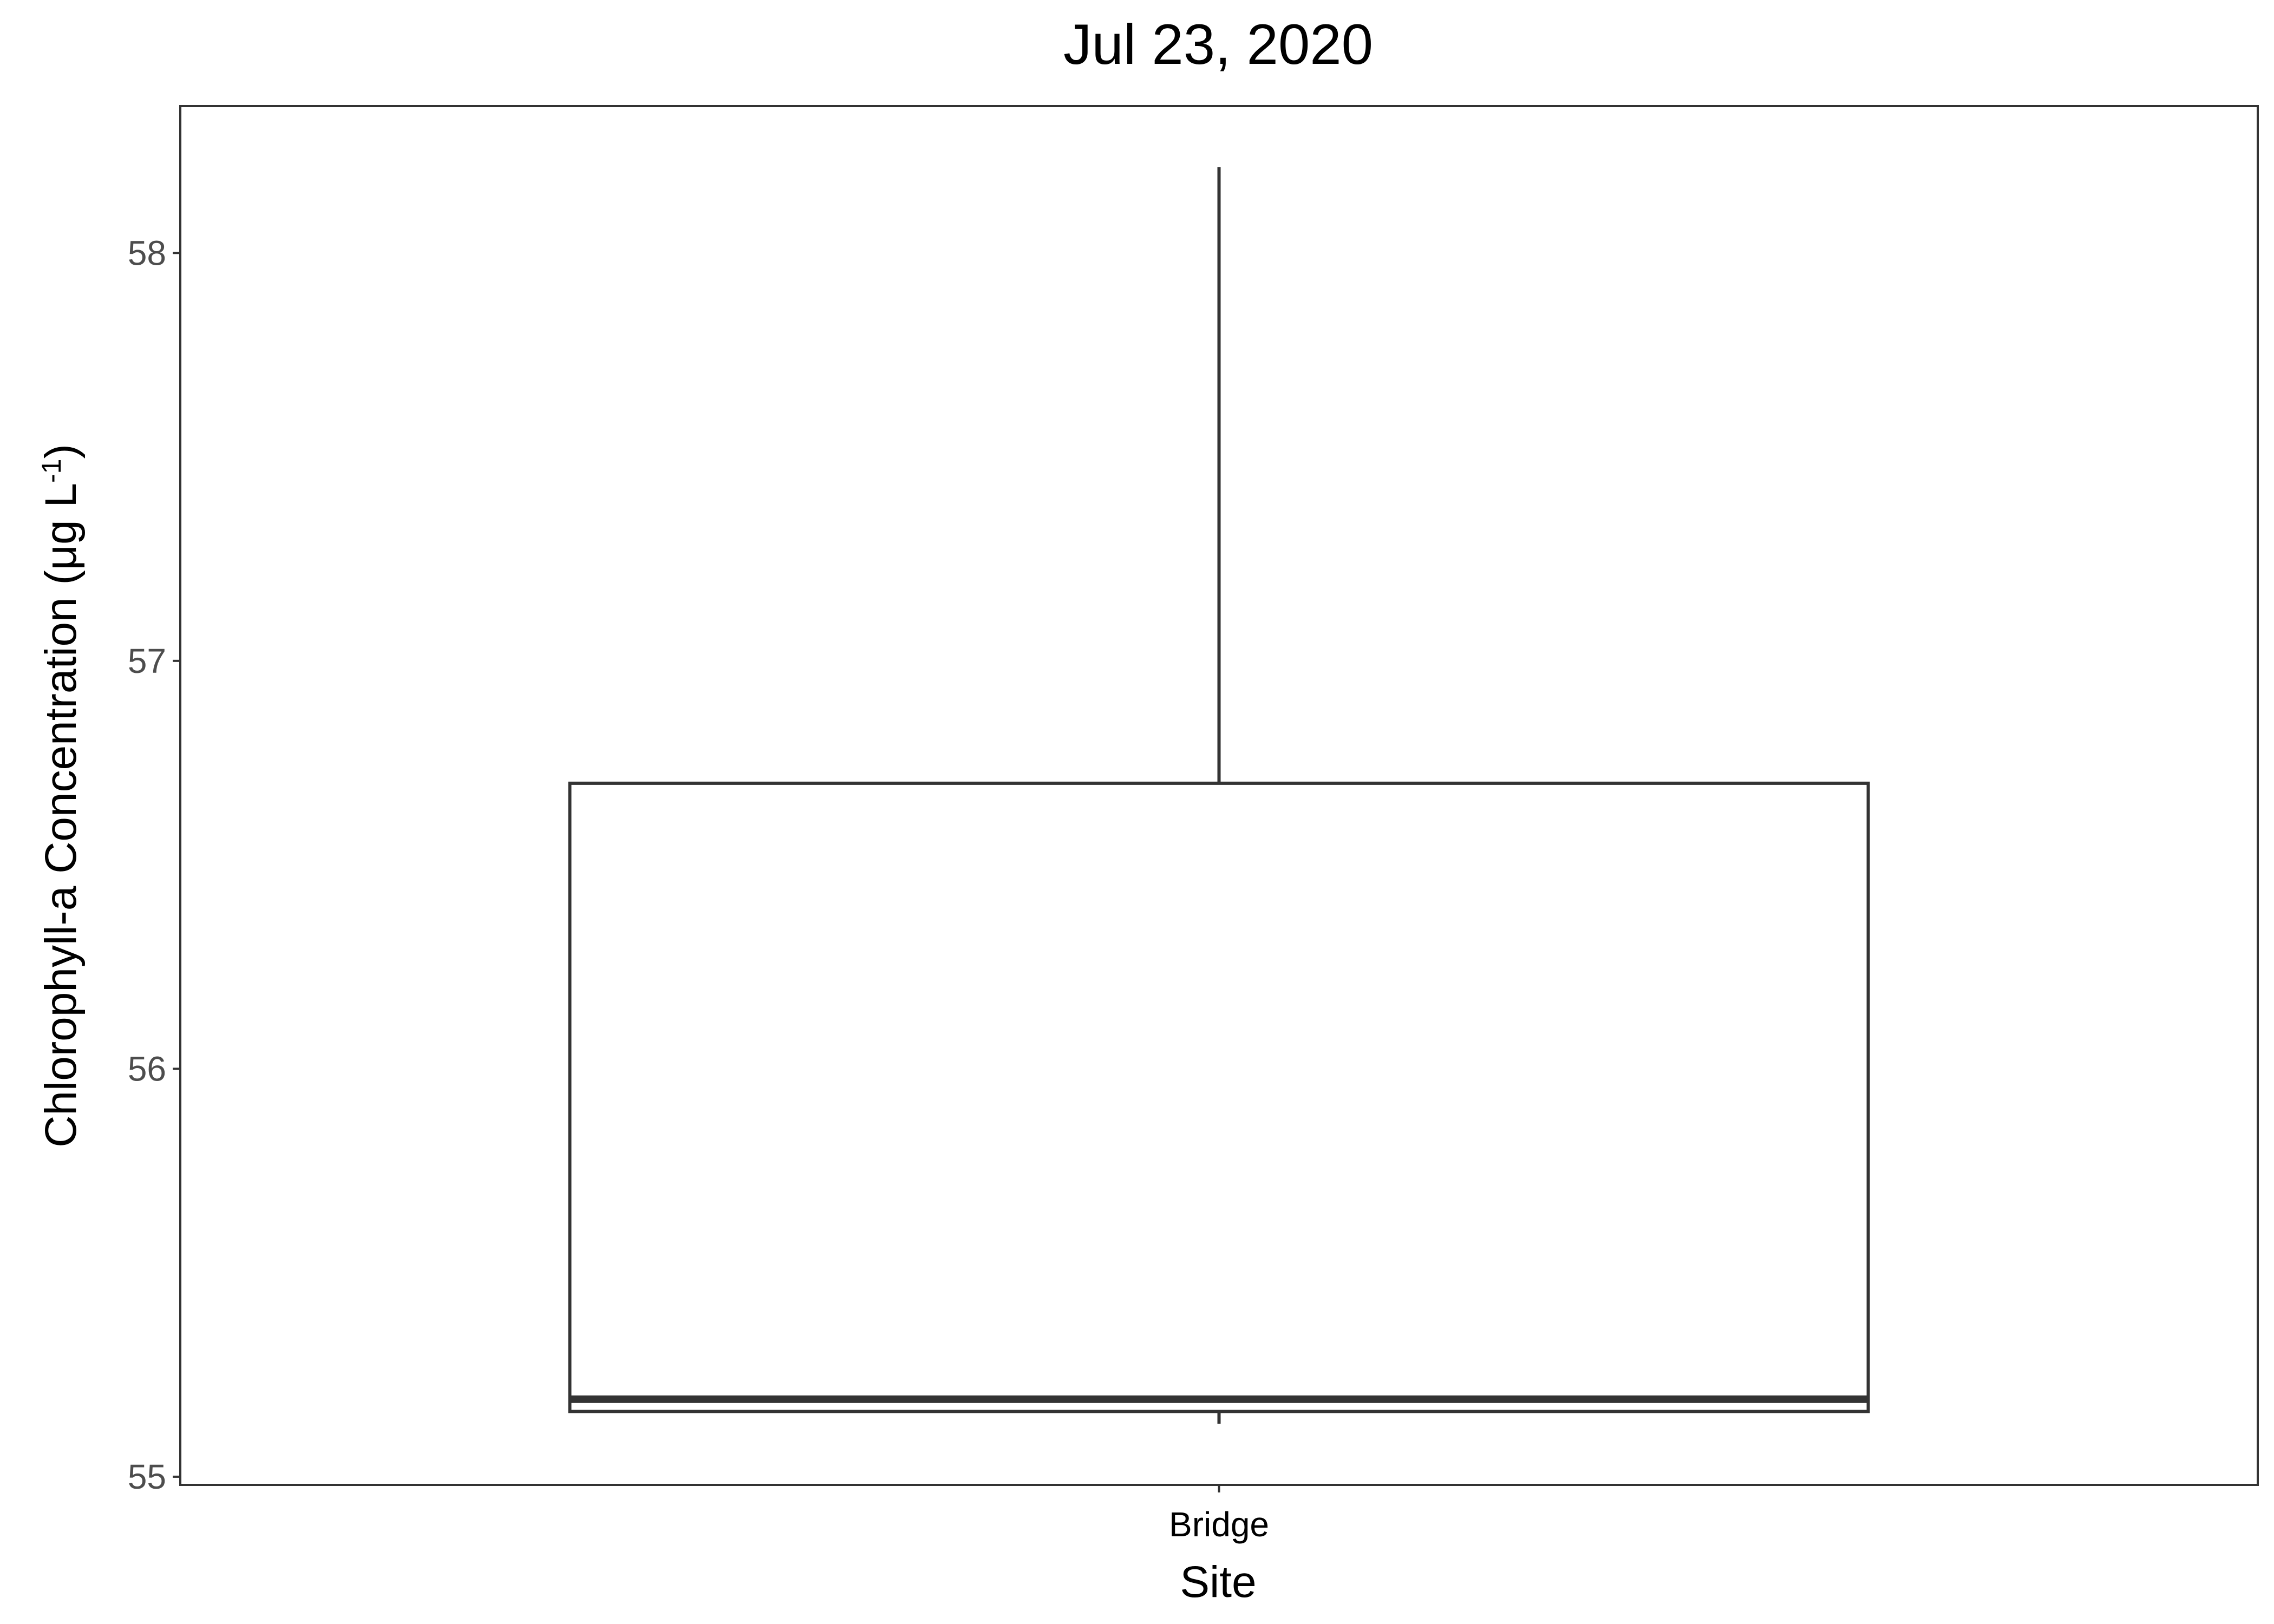  I want to click on x-axis-title: Site, so click(1218, 1582).